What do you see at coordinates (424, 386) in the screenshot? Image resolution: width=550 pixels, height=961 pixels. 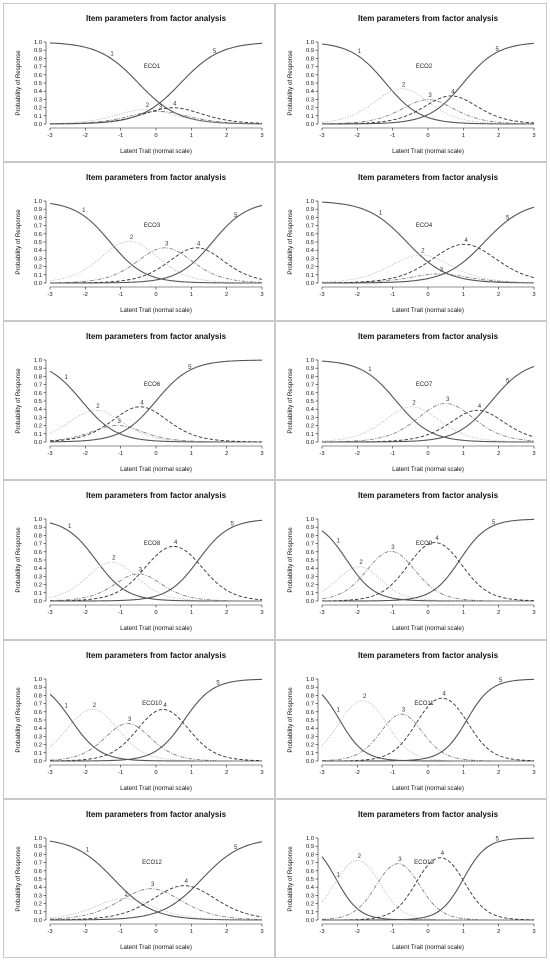 I see `panel-annotation: ECO7` at bounding box center [424, 386].